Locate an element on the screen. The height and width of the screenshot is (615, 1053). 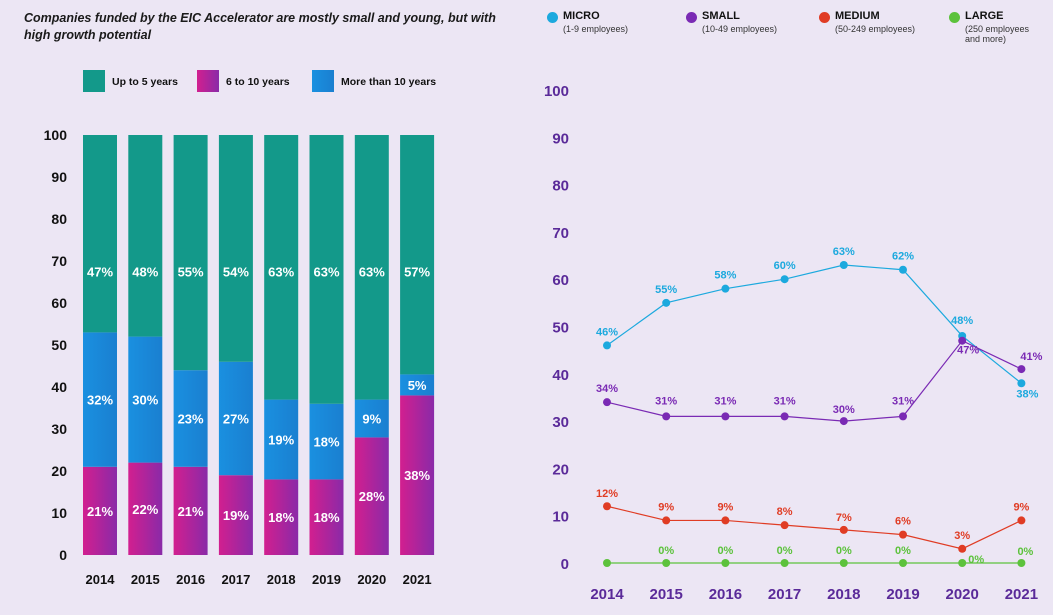
bar-data-label: 63% is located at coordinates (326, 272).